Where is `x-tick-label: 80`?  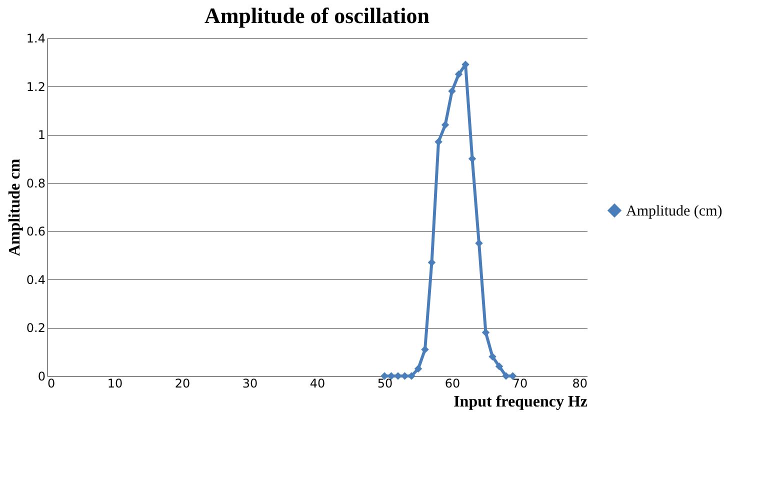
x-tick-label: 80 is located at coordinates (580, 383).